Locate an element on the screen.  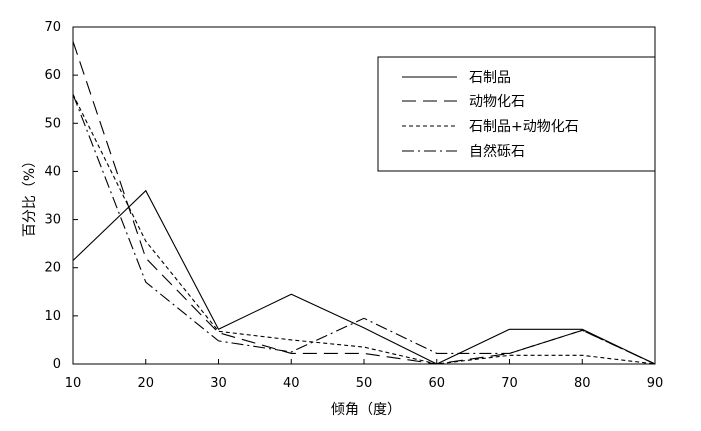
y-tick-label: 50 is located at coordinates (52, 123).